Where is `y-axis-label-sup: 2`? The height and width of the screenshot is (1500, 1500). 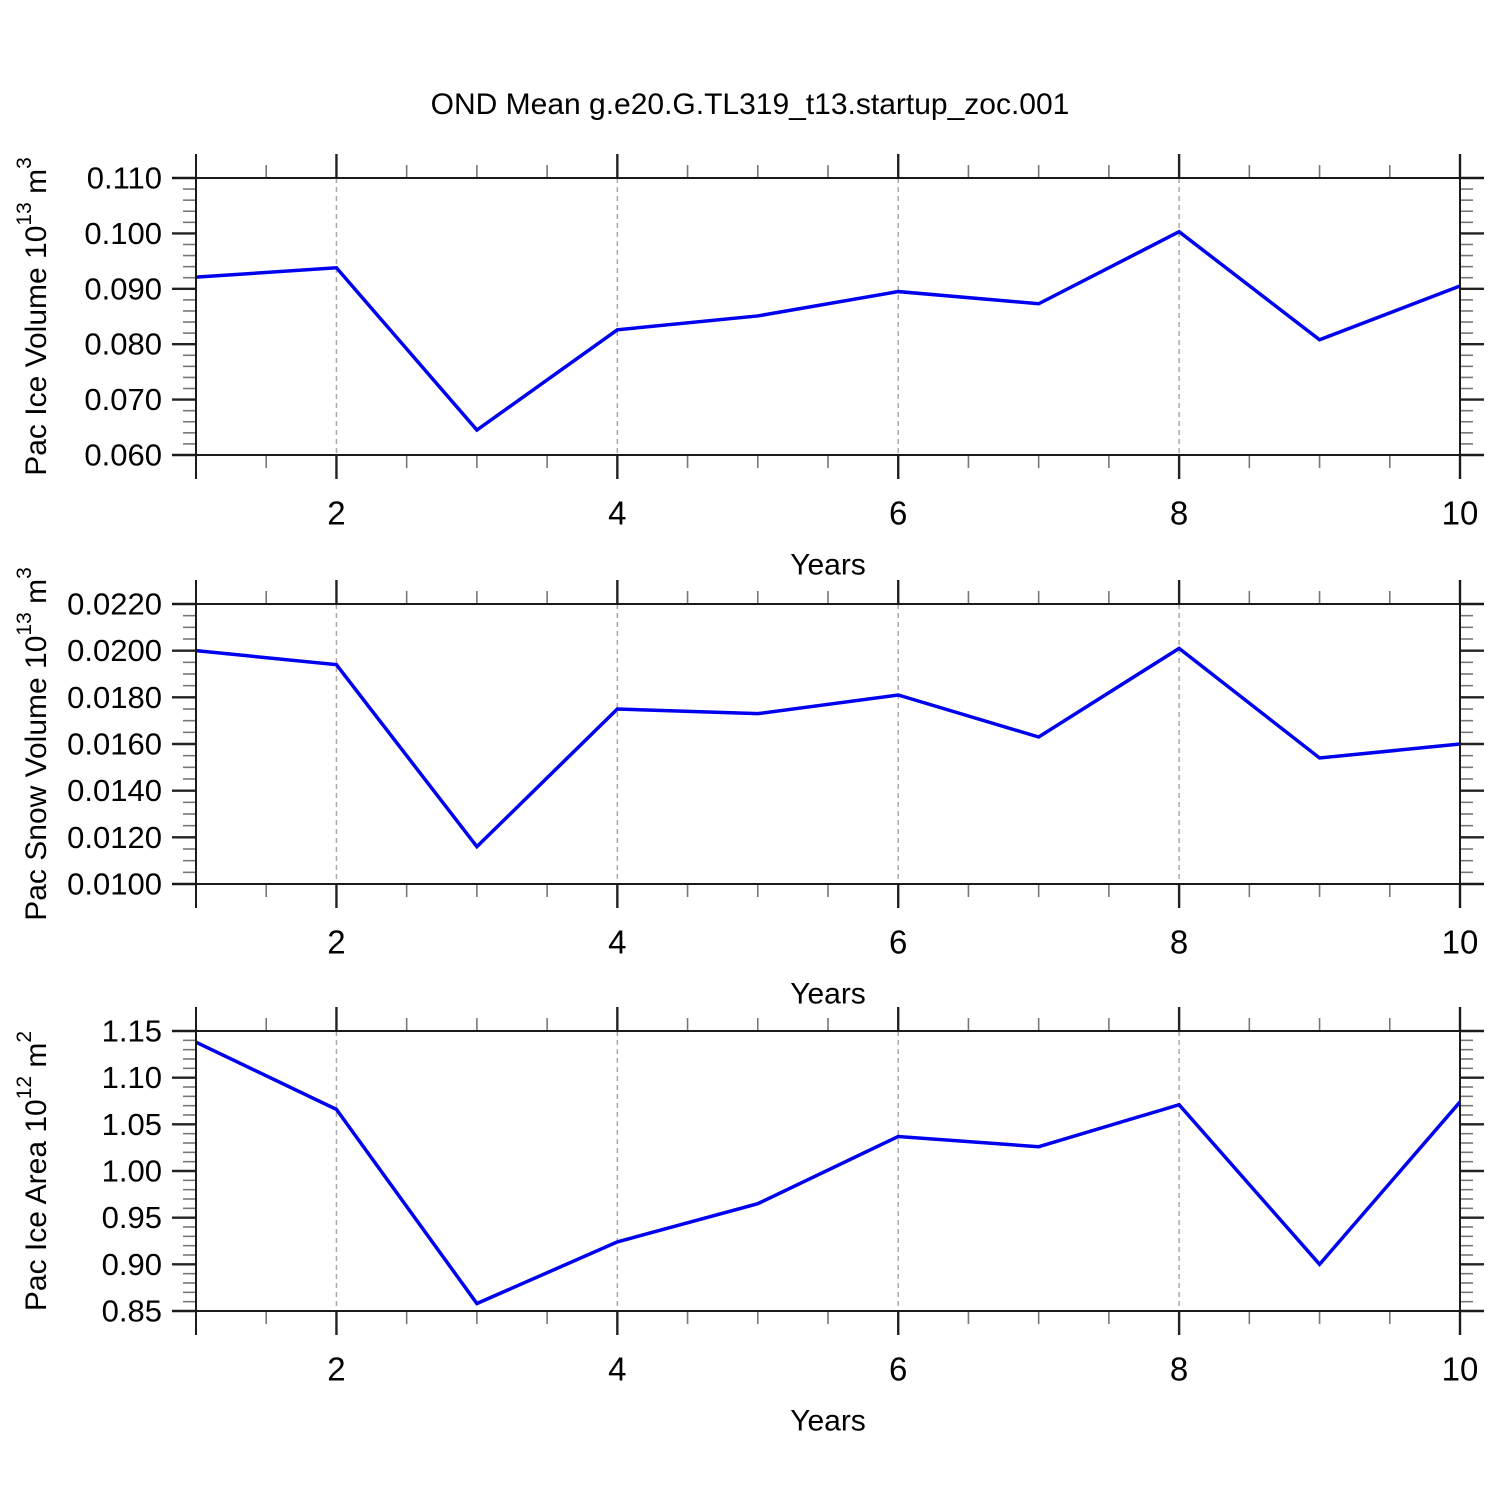
y-axis-label-sup: 2 is located at coordinates (24, 1037).